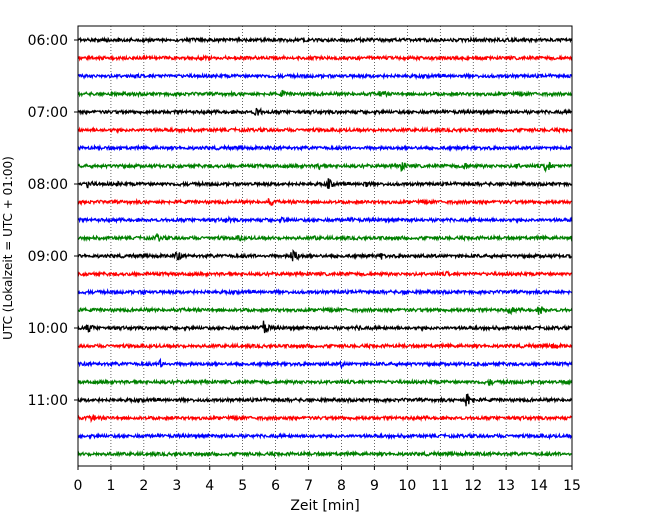  Describe the element at coordinates (48, 401) in the screenshot. I see `y-tick-label-5: 11:00` at that location.